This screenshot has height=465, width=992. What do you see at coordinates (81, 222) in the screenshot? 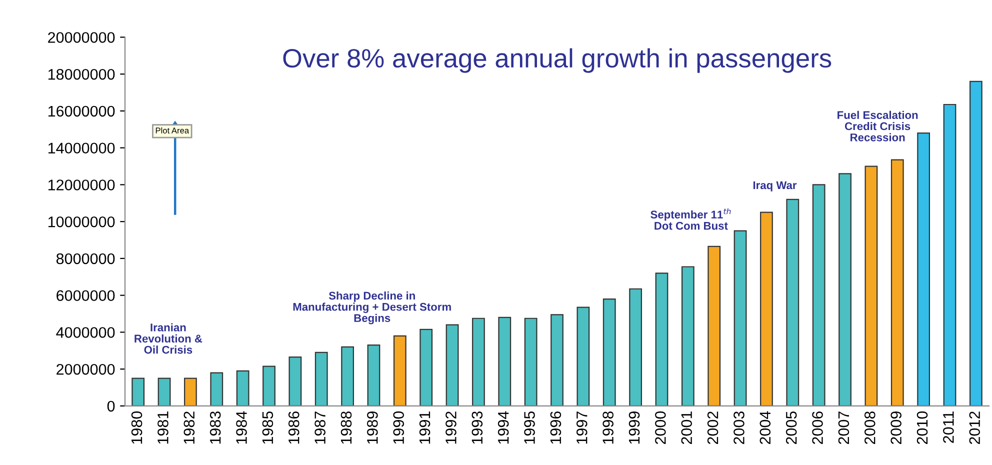
I see `y-tick-label: 10000000` at bounding box center [81, 222].